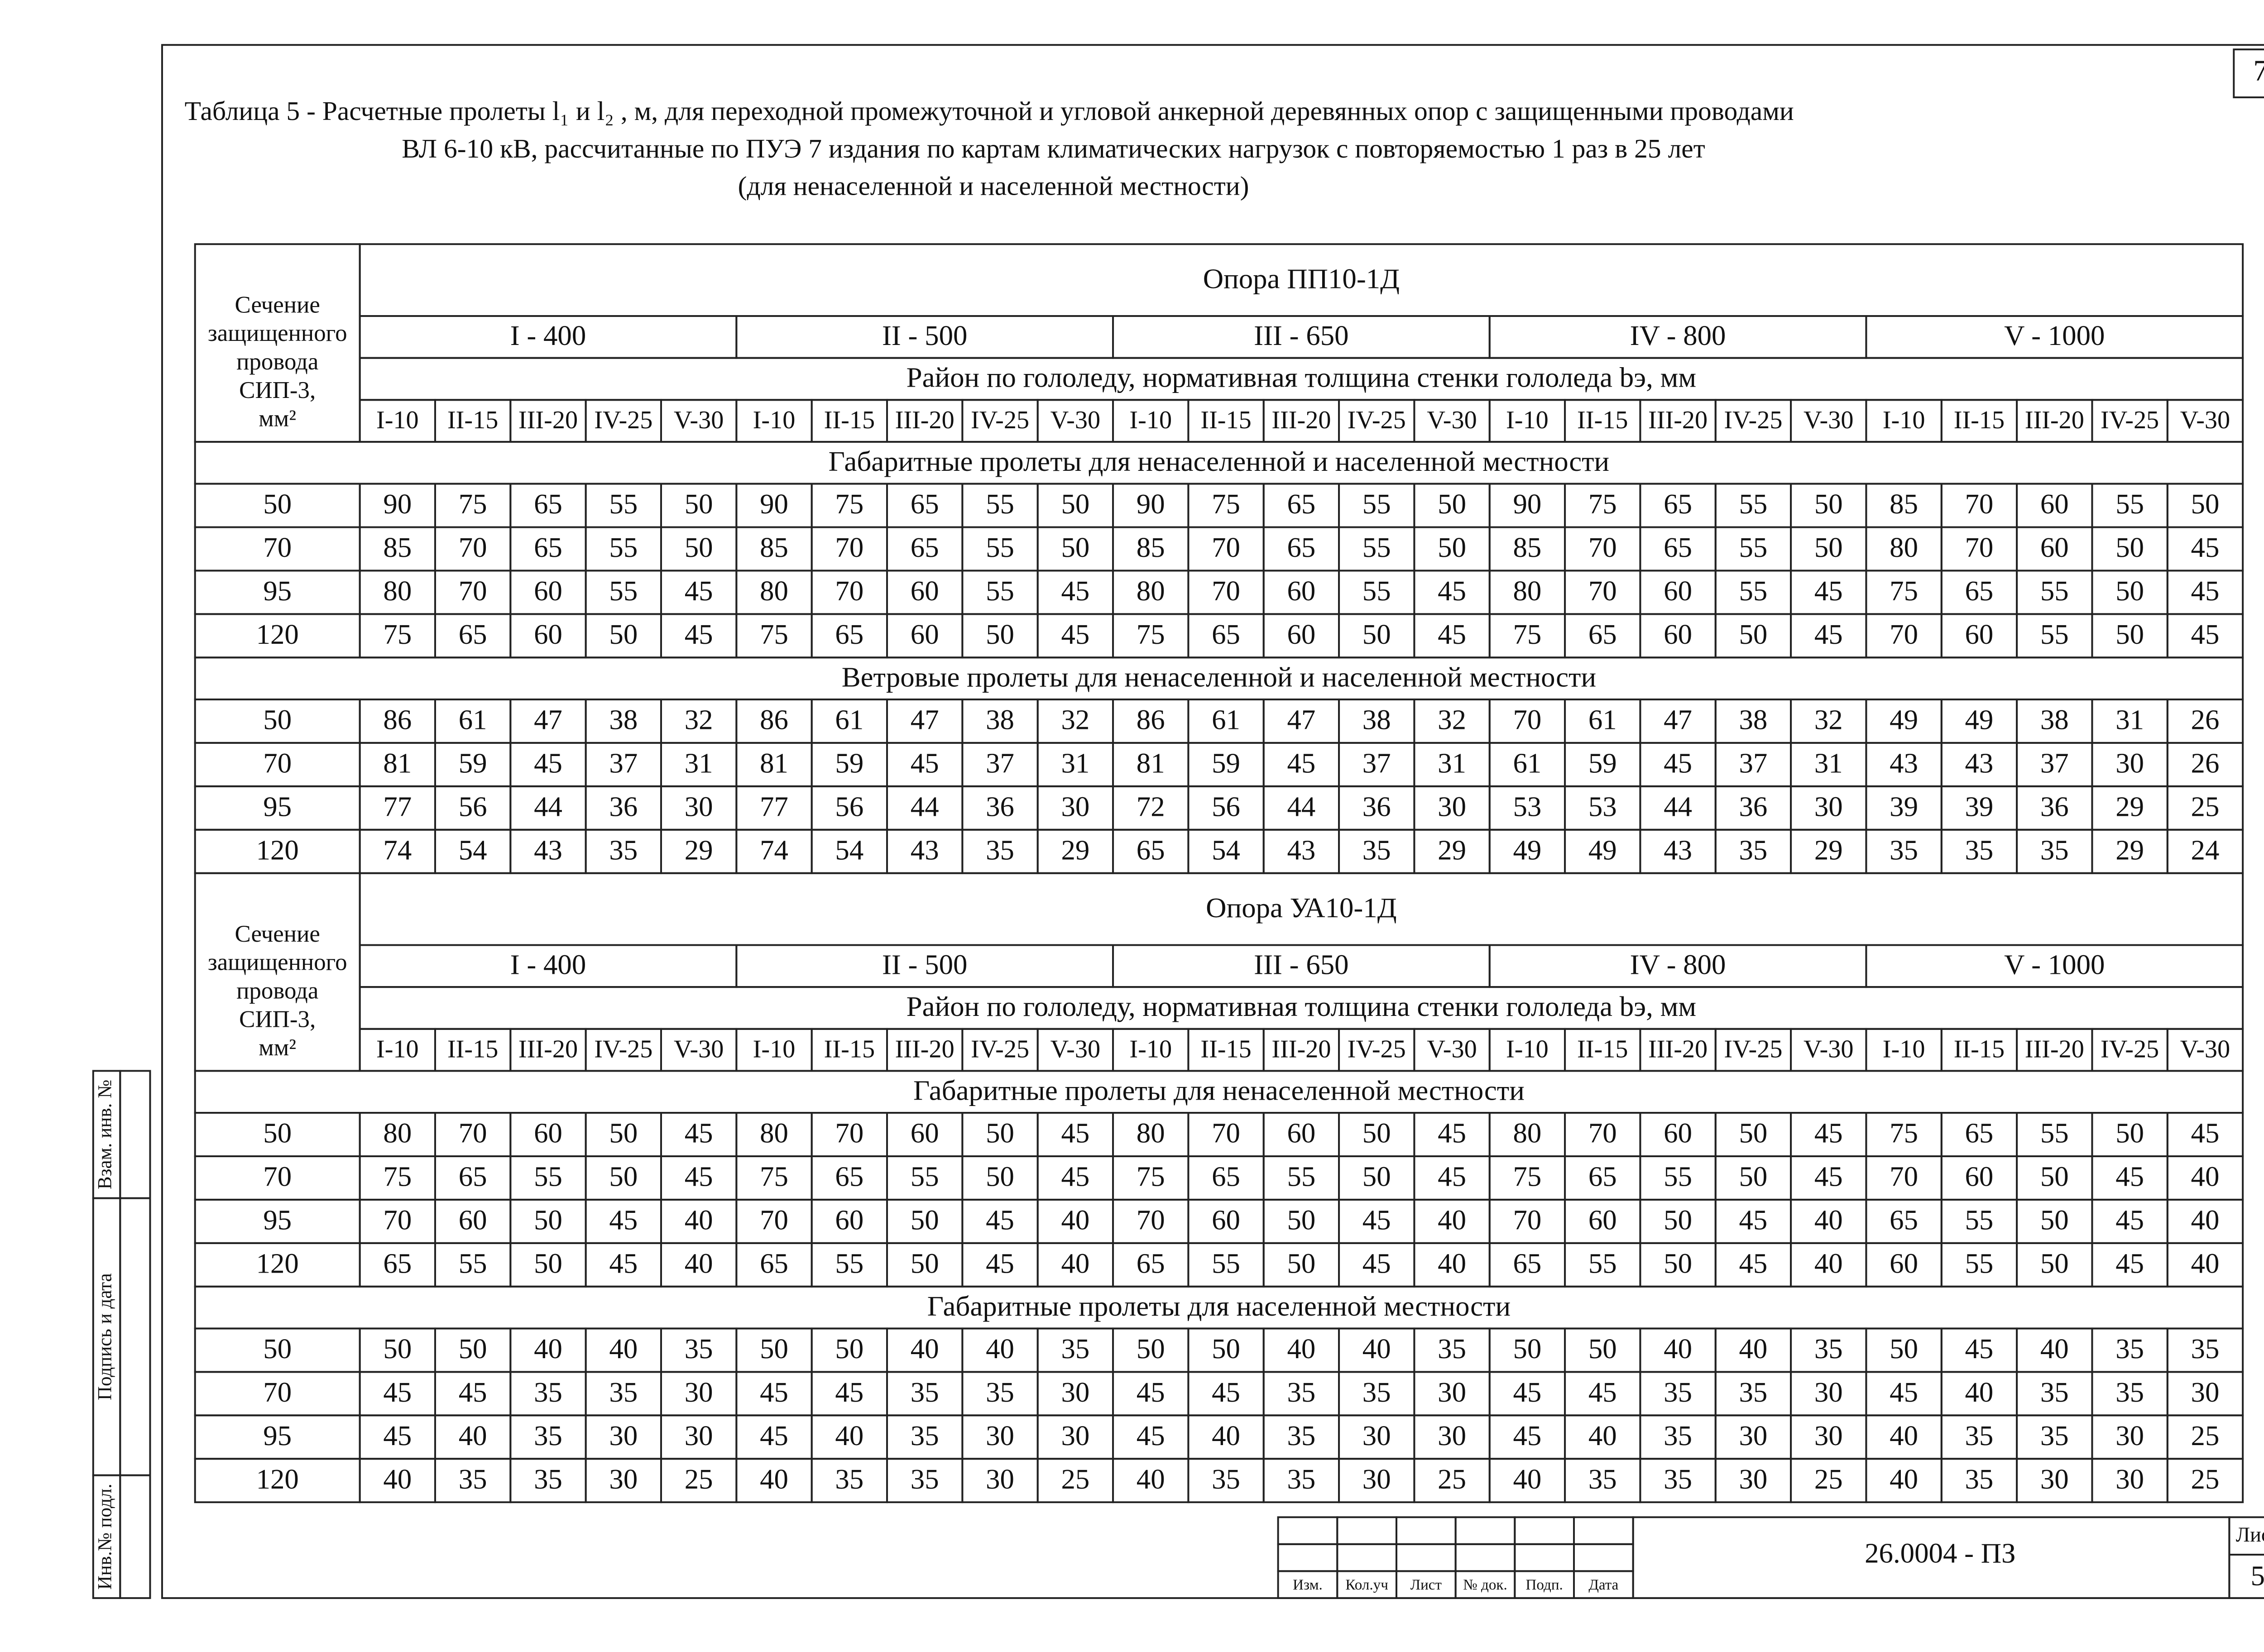 The image size is (2264, 1652). Describe the element at coordinates (104, 1134) in the screenshot. I see `side-label: Взам. инв. №` at that location.